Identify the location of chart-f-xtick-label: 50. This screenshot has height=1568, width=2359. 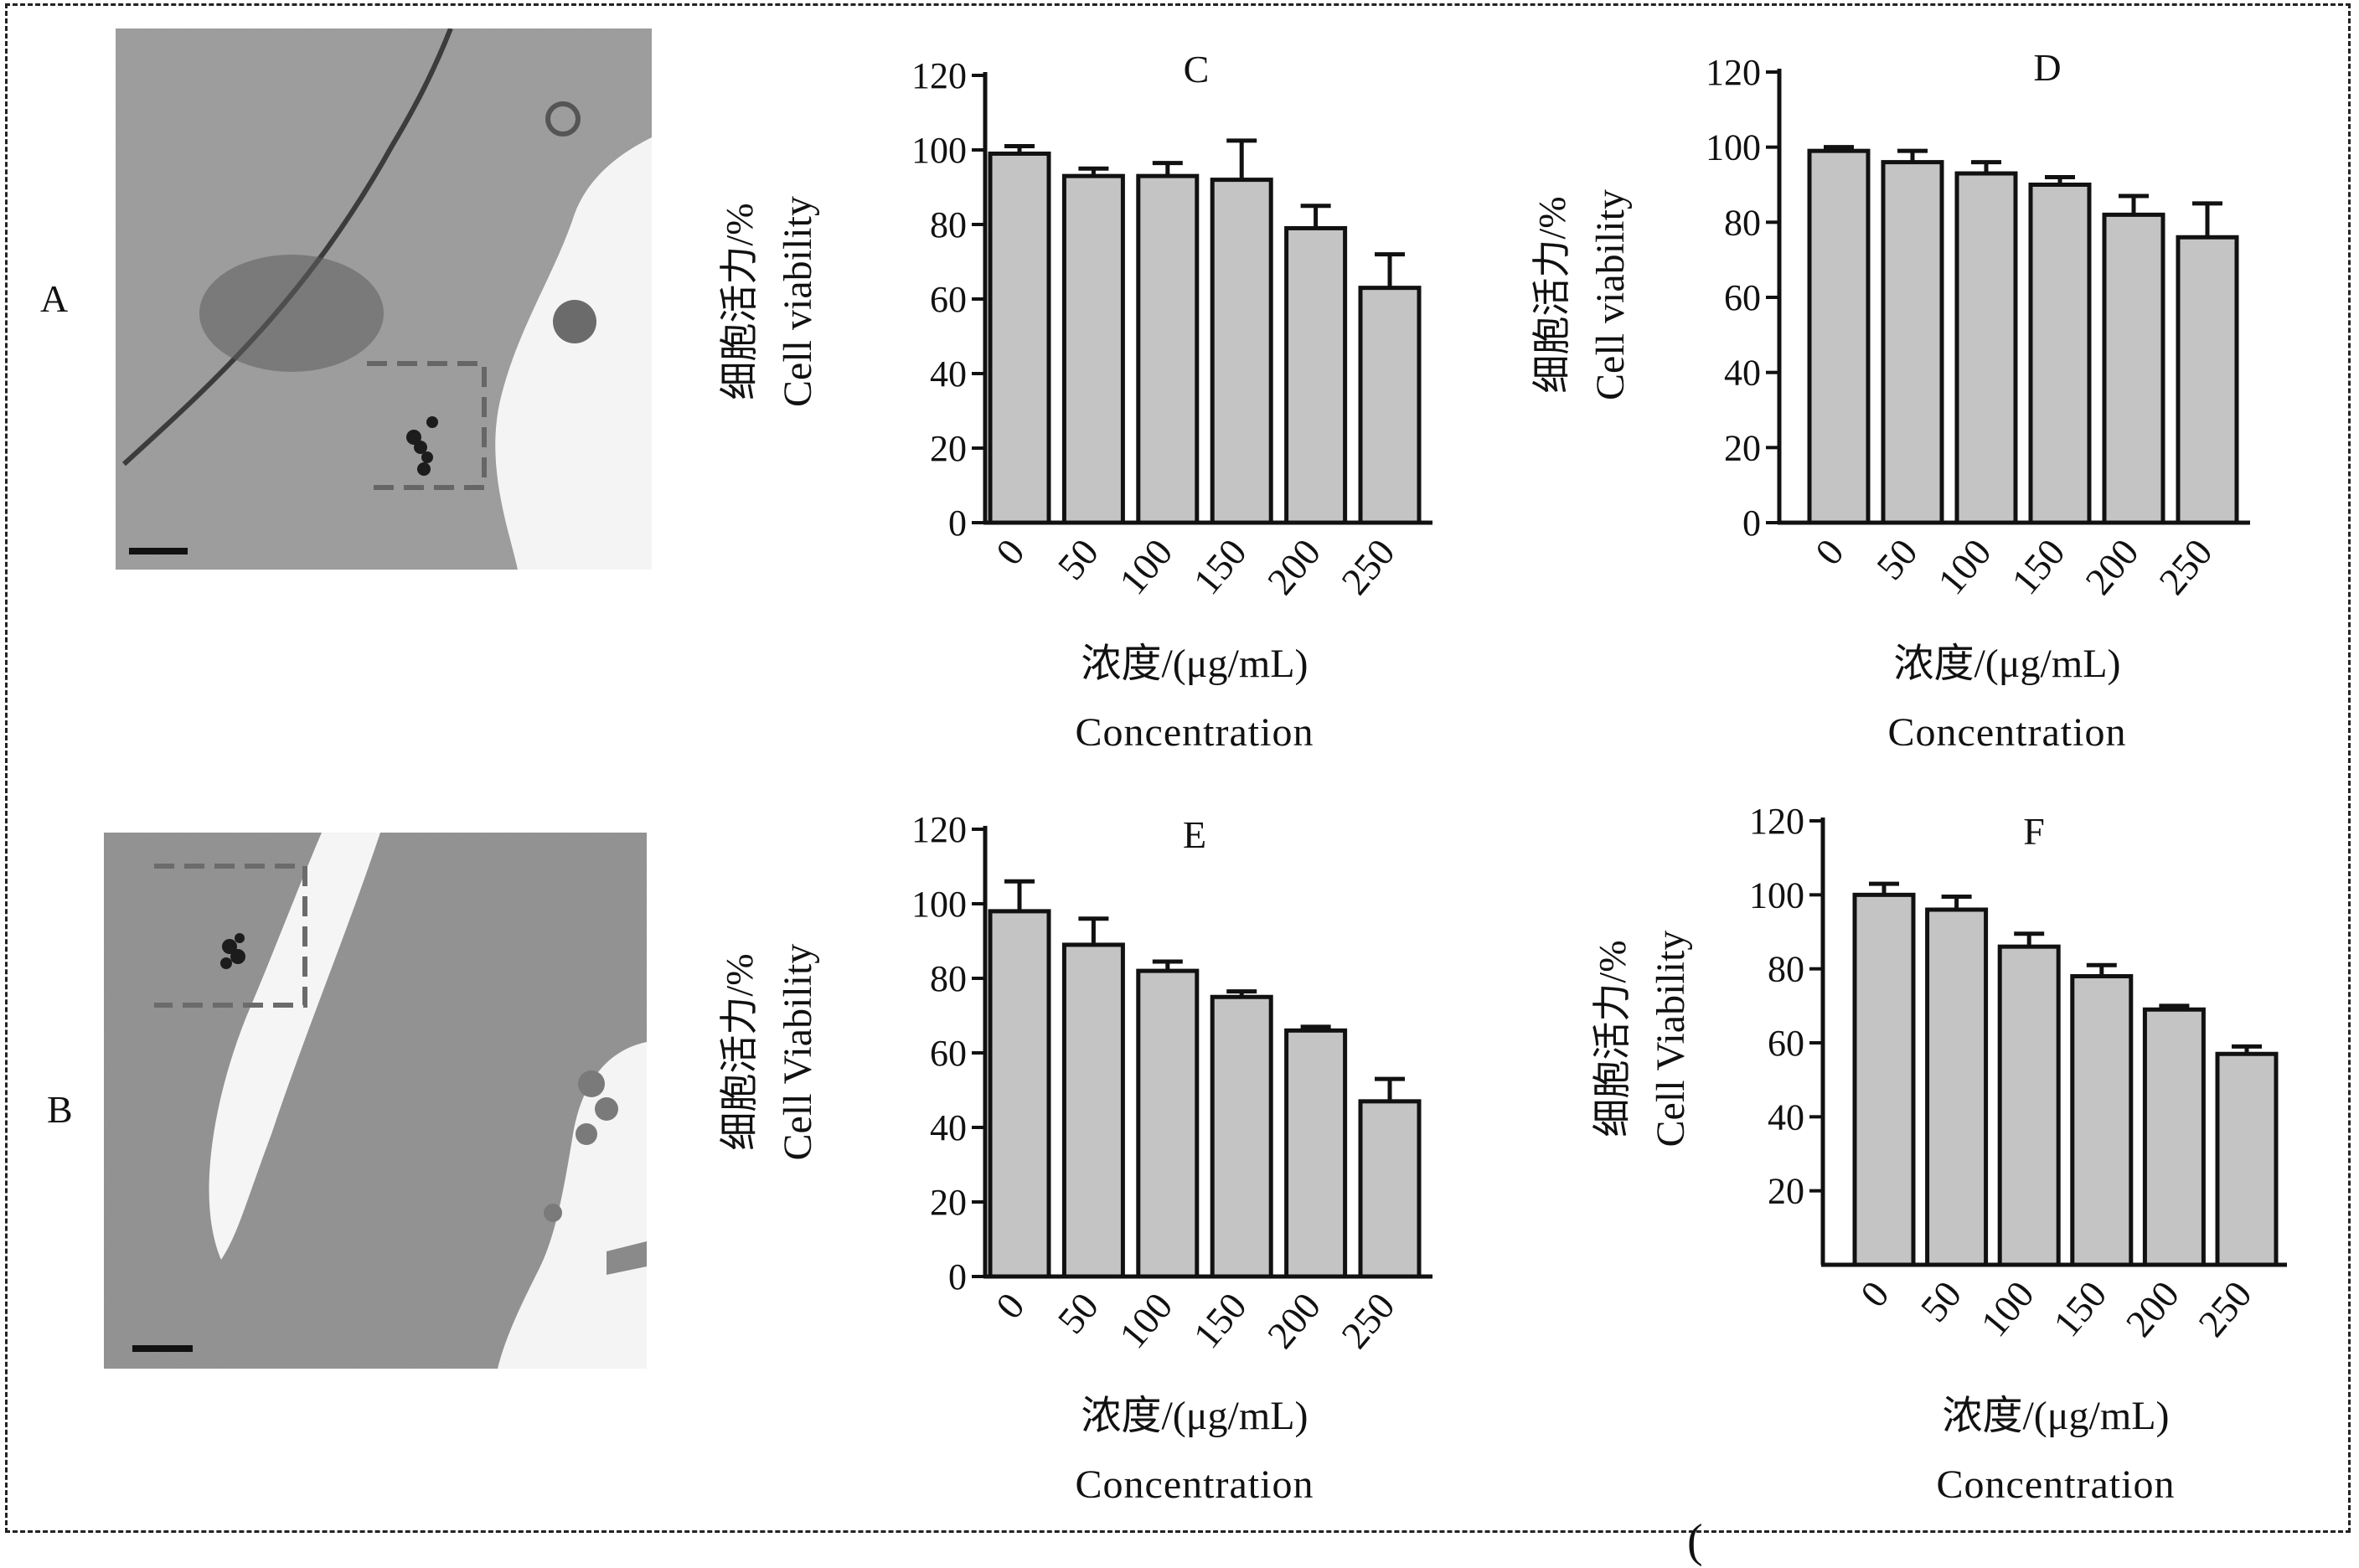
(1941, 1302).